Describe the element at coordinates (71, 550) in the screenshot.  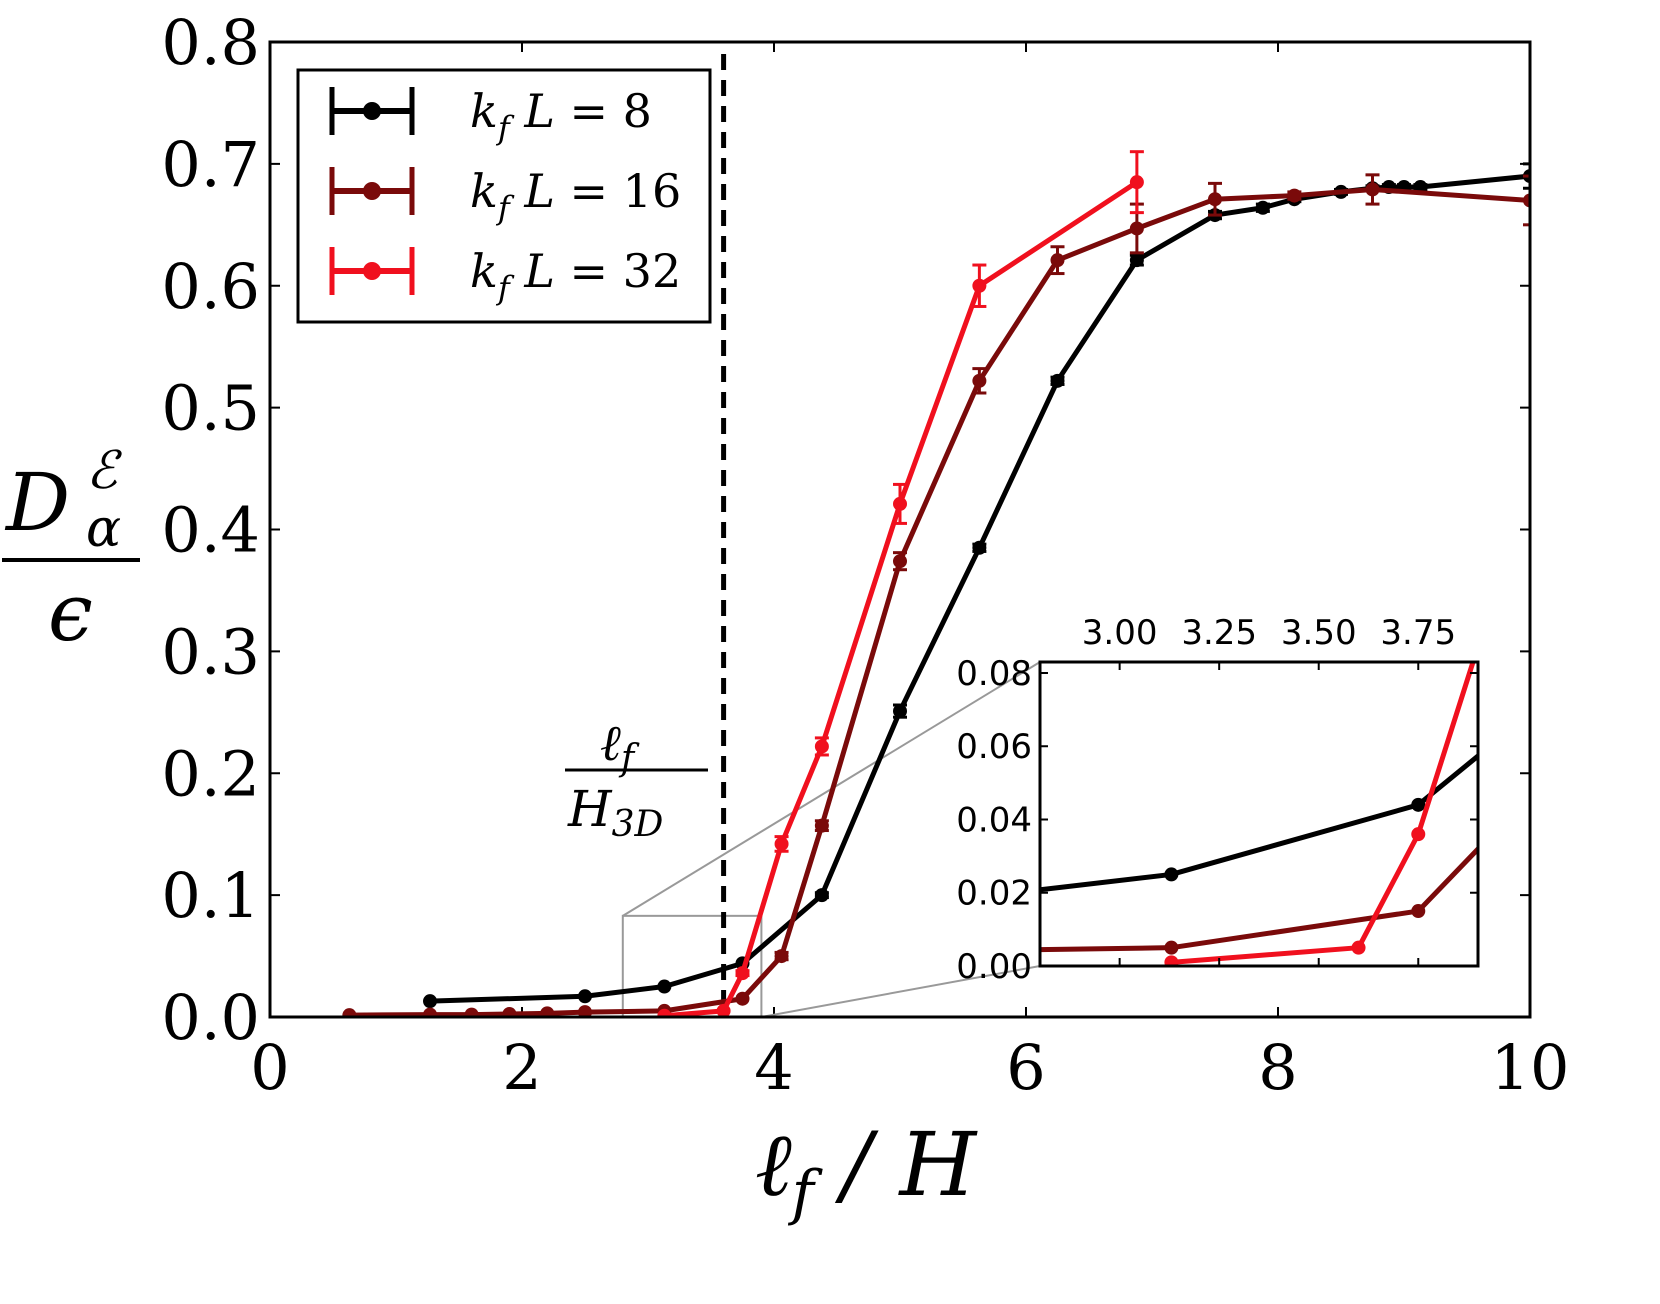
I see `y-axis-label: D ℰαϵ` at that location.